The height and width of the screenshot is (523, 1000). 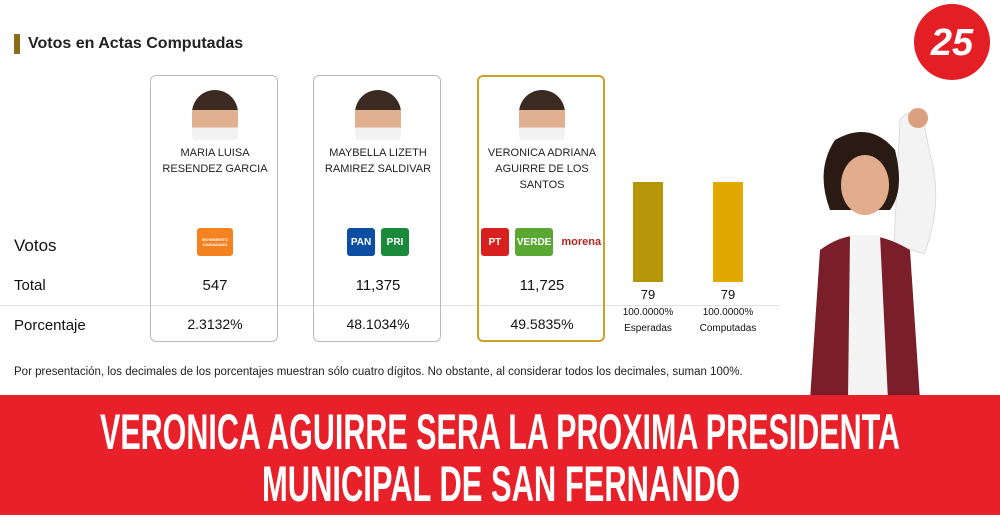 I want to click on row-label: Total, so click(x=30, y=285).